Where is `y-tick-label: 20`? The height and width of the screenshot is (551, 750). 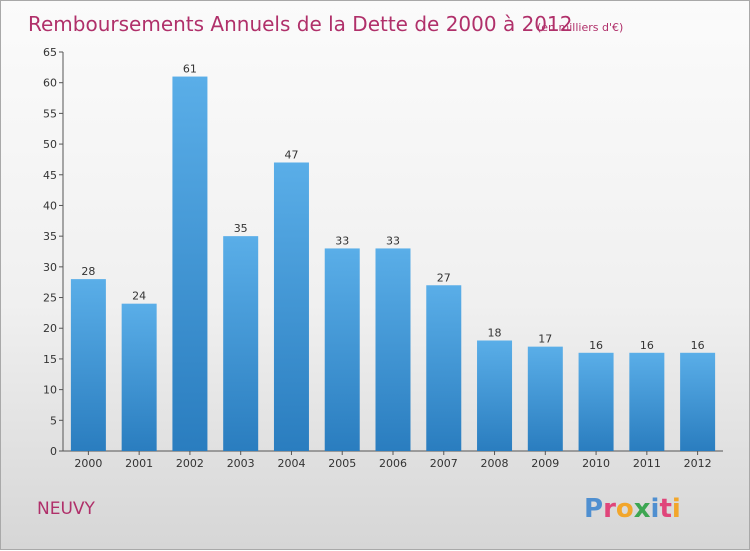 y-tick-label: 20 is located at coordinates (50, 328).